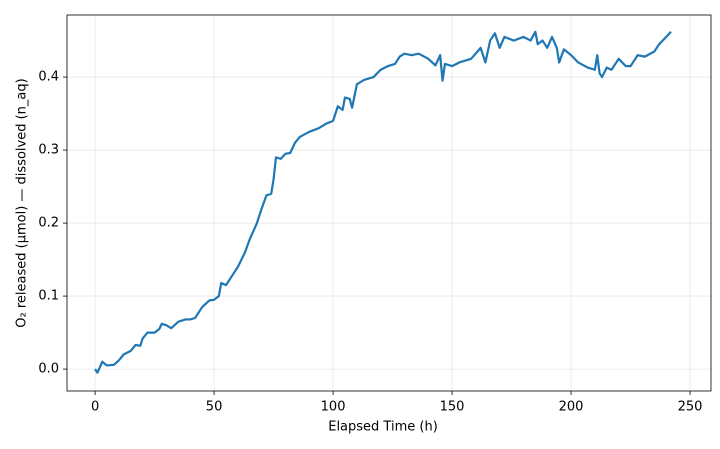 The height and width of the screenshot is (449, 720). What do you see at coordinates (22, 202) in the screenshot?
I see `y-axis-label: O₂ released (μmol) — dissolved (n_aq)` at bounding box center [22, 202].